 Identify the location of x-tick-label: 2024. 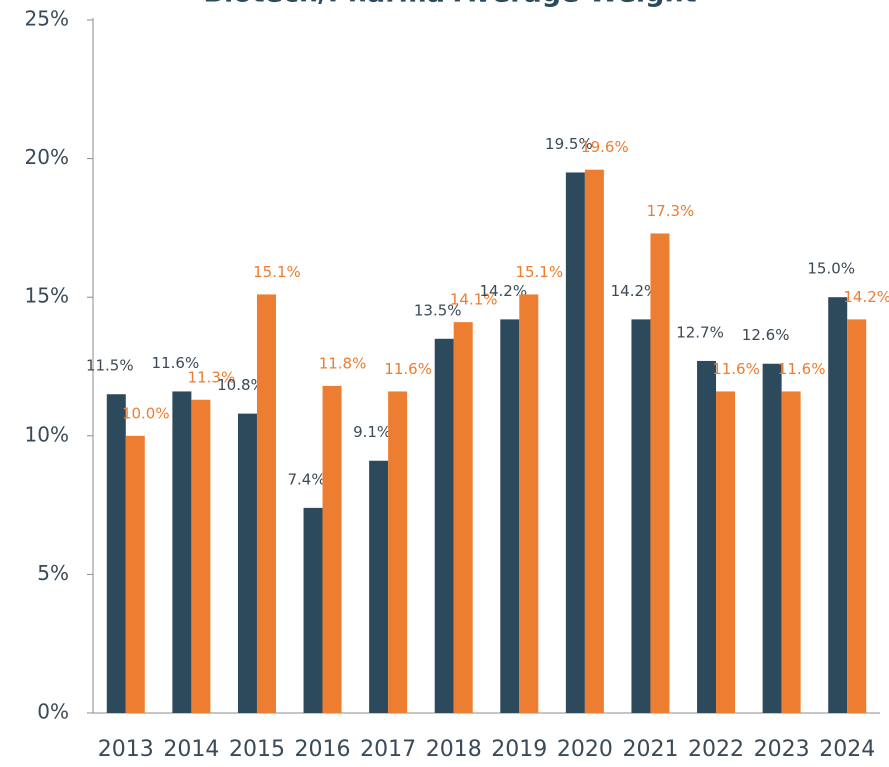
(847, 749).